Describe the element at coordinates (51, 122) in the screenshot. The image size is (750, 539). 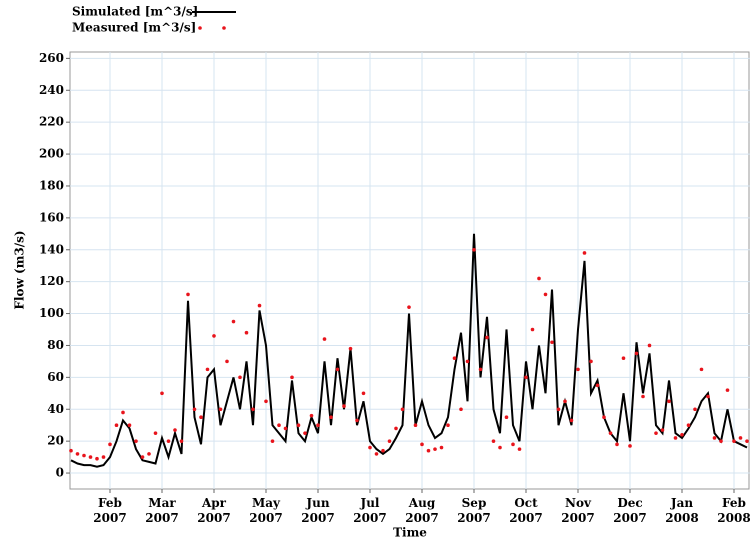
I see `y-tick-label: 220` at that location.